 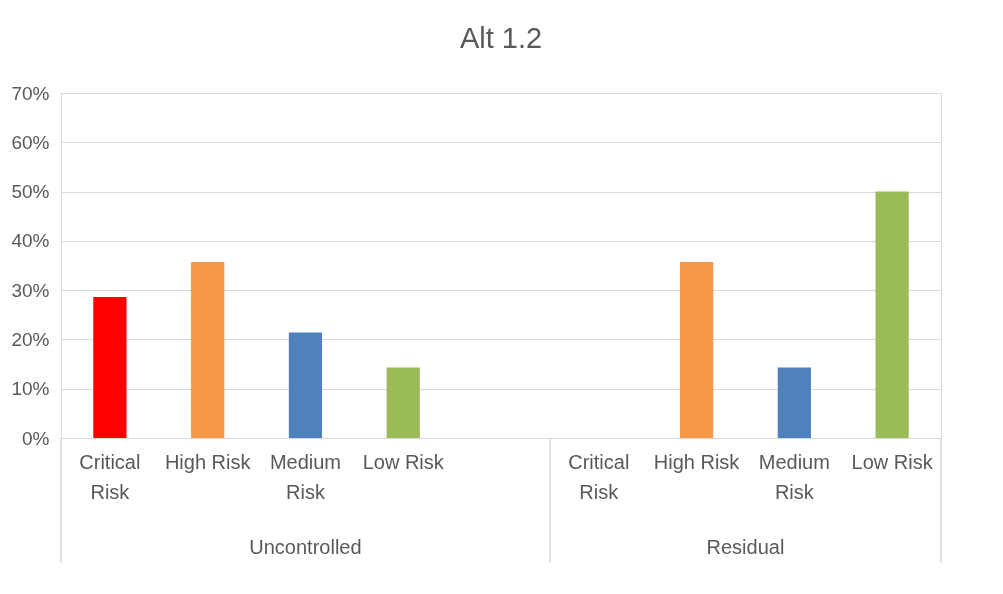 What do you see at coordinates (30, 389) in the screenshot?
I see `y-tick-label: 10%` at bounding box center [30, 389].